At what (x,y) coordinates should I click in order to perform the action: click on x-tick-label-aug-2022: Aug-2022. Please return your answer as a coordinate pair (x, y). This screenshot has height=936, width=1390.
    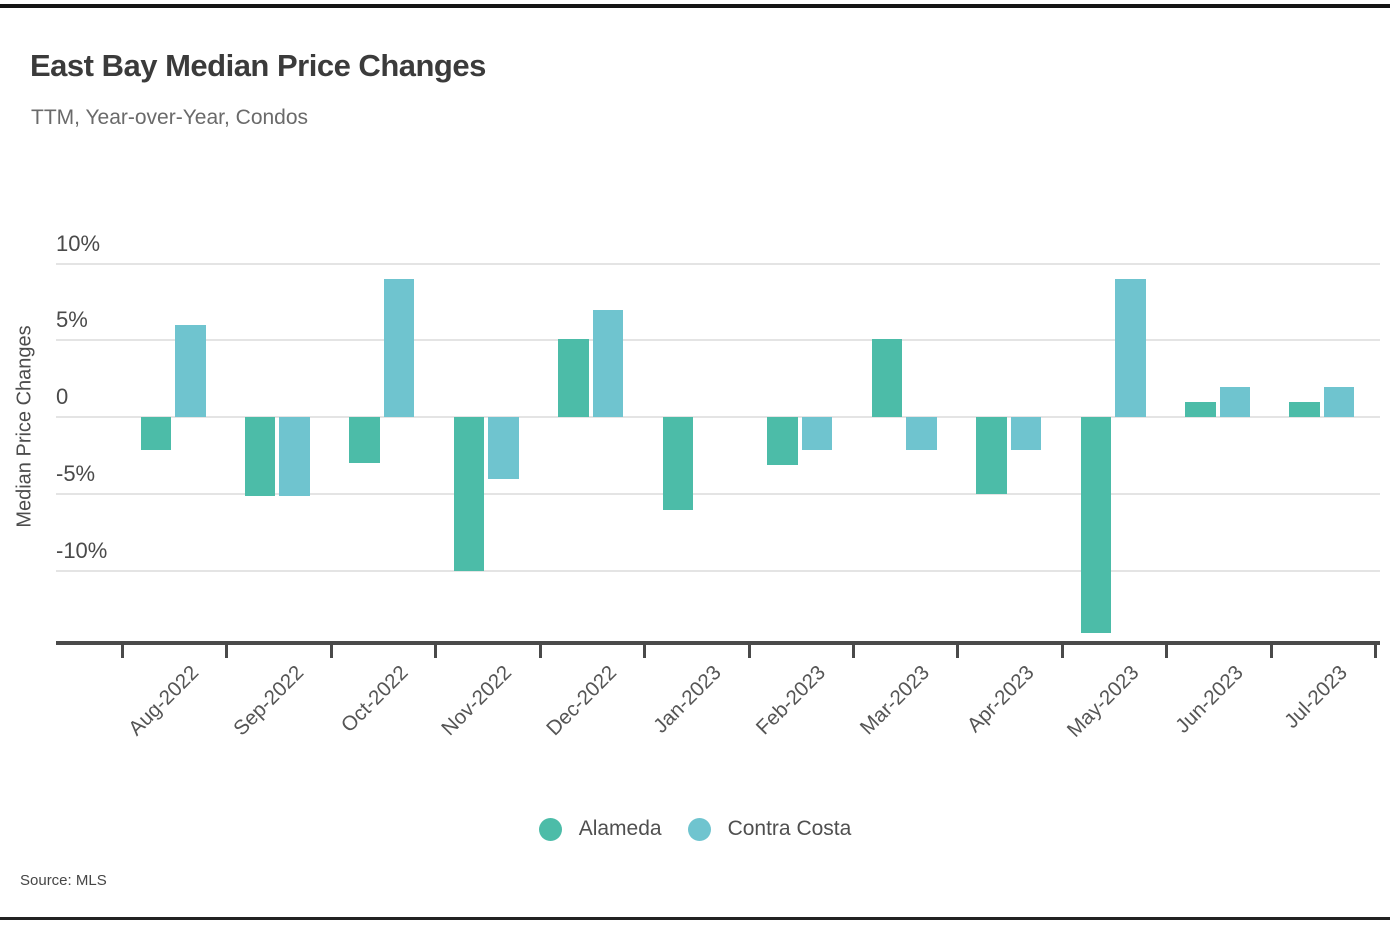
    Looking at the image, I should click on (164, 701).